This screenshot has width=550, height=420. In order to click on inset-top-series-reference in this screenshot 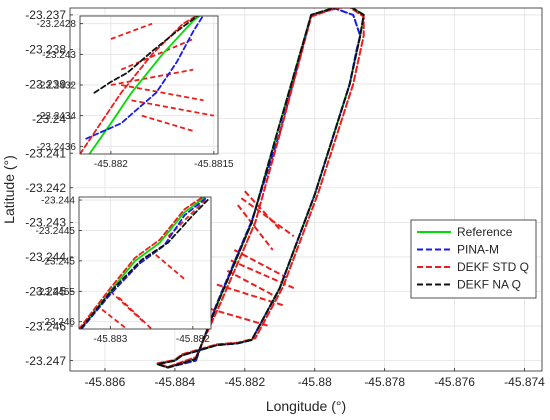, I will do `click(145, 85)`.